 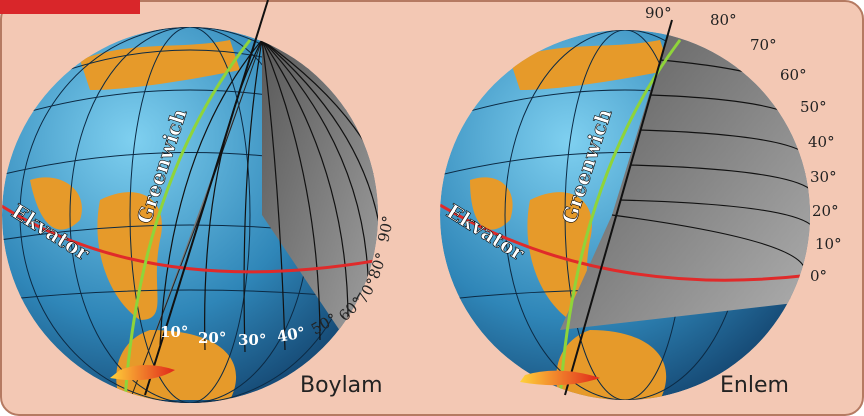 I want to click on degree-label: 80°, so click(x=723, y=20).